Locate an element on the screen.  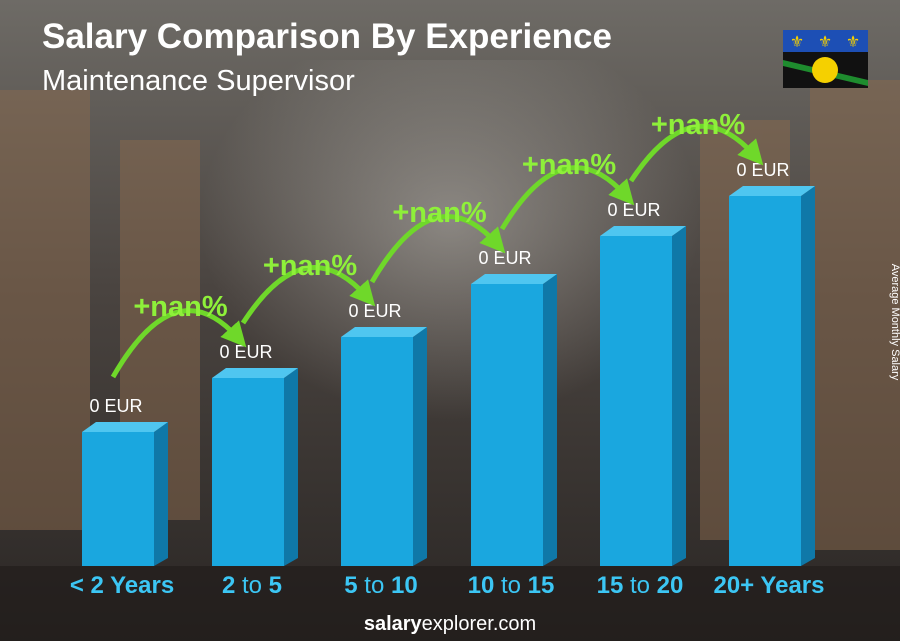
category-part: 20+ Years is located at coordinates (768, 585).